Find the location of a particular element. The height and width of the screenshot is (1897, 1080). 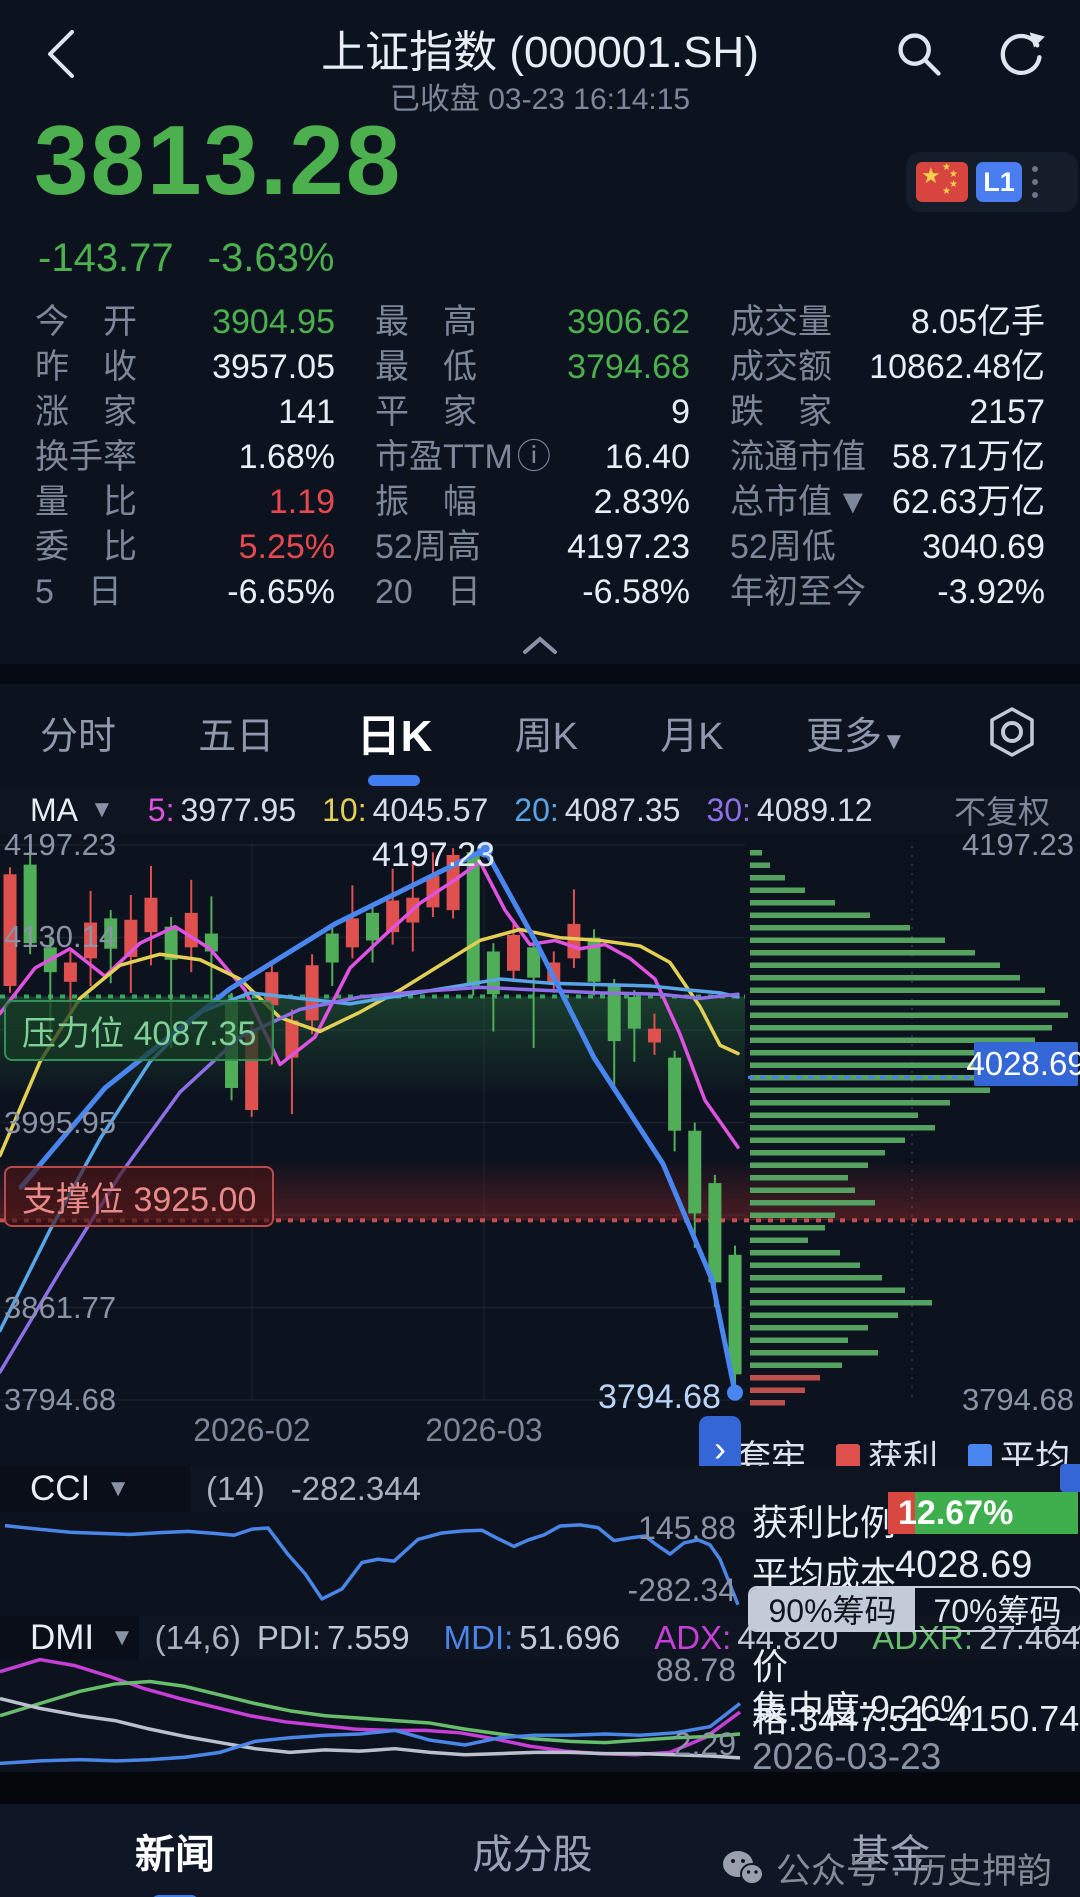

collapse-chevron-icon is located at coordinates (540, 646).